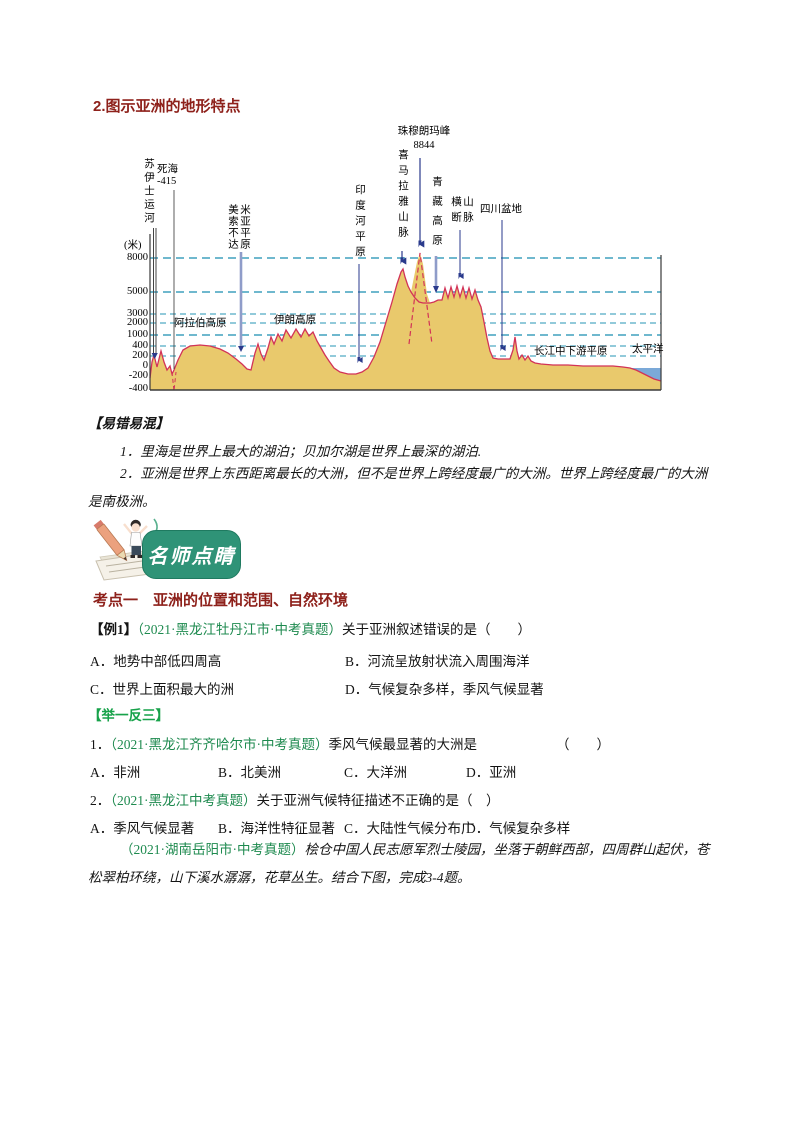  What do you see at coordinates (436, 215) in the screenshot?
I see `label-tibet-plateau: 青藏高原` at bounding box center [436, 215].